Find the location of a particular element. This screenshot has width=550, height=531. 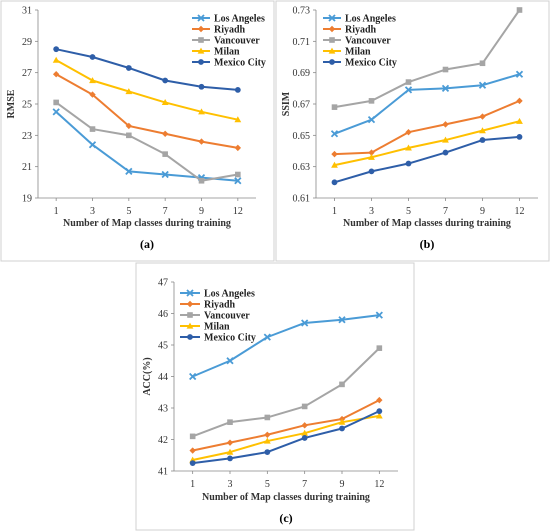

panel-label: (a) is located at coordinates (147, 244).